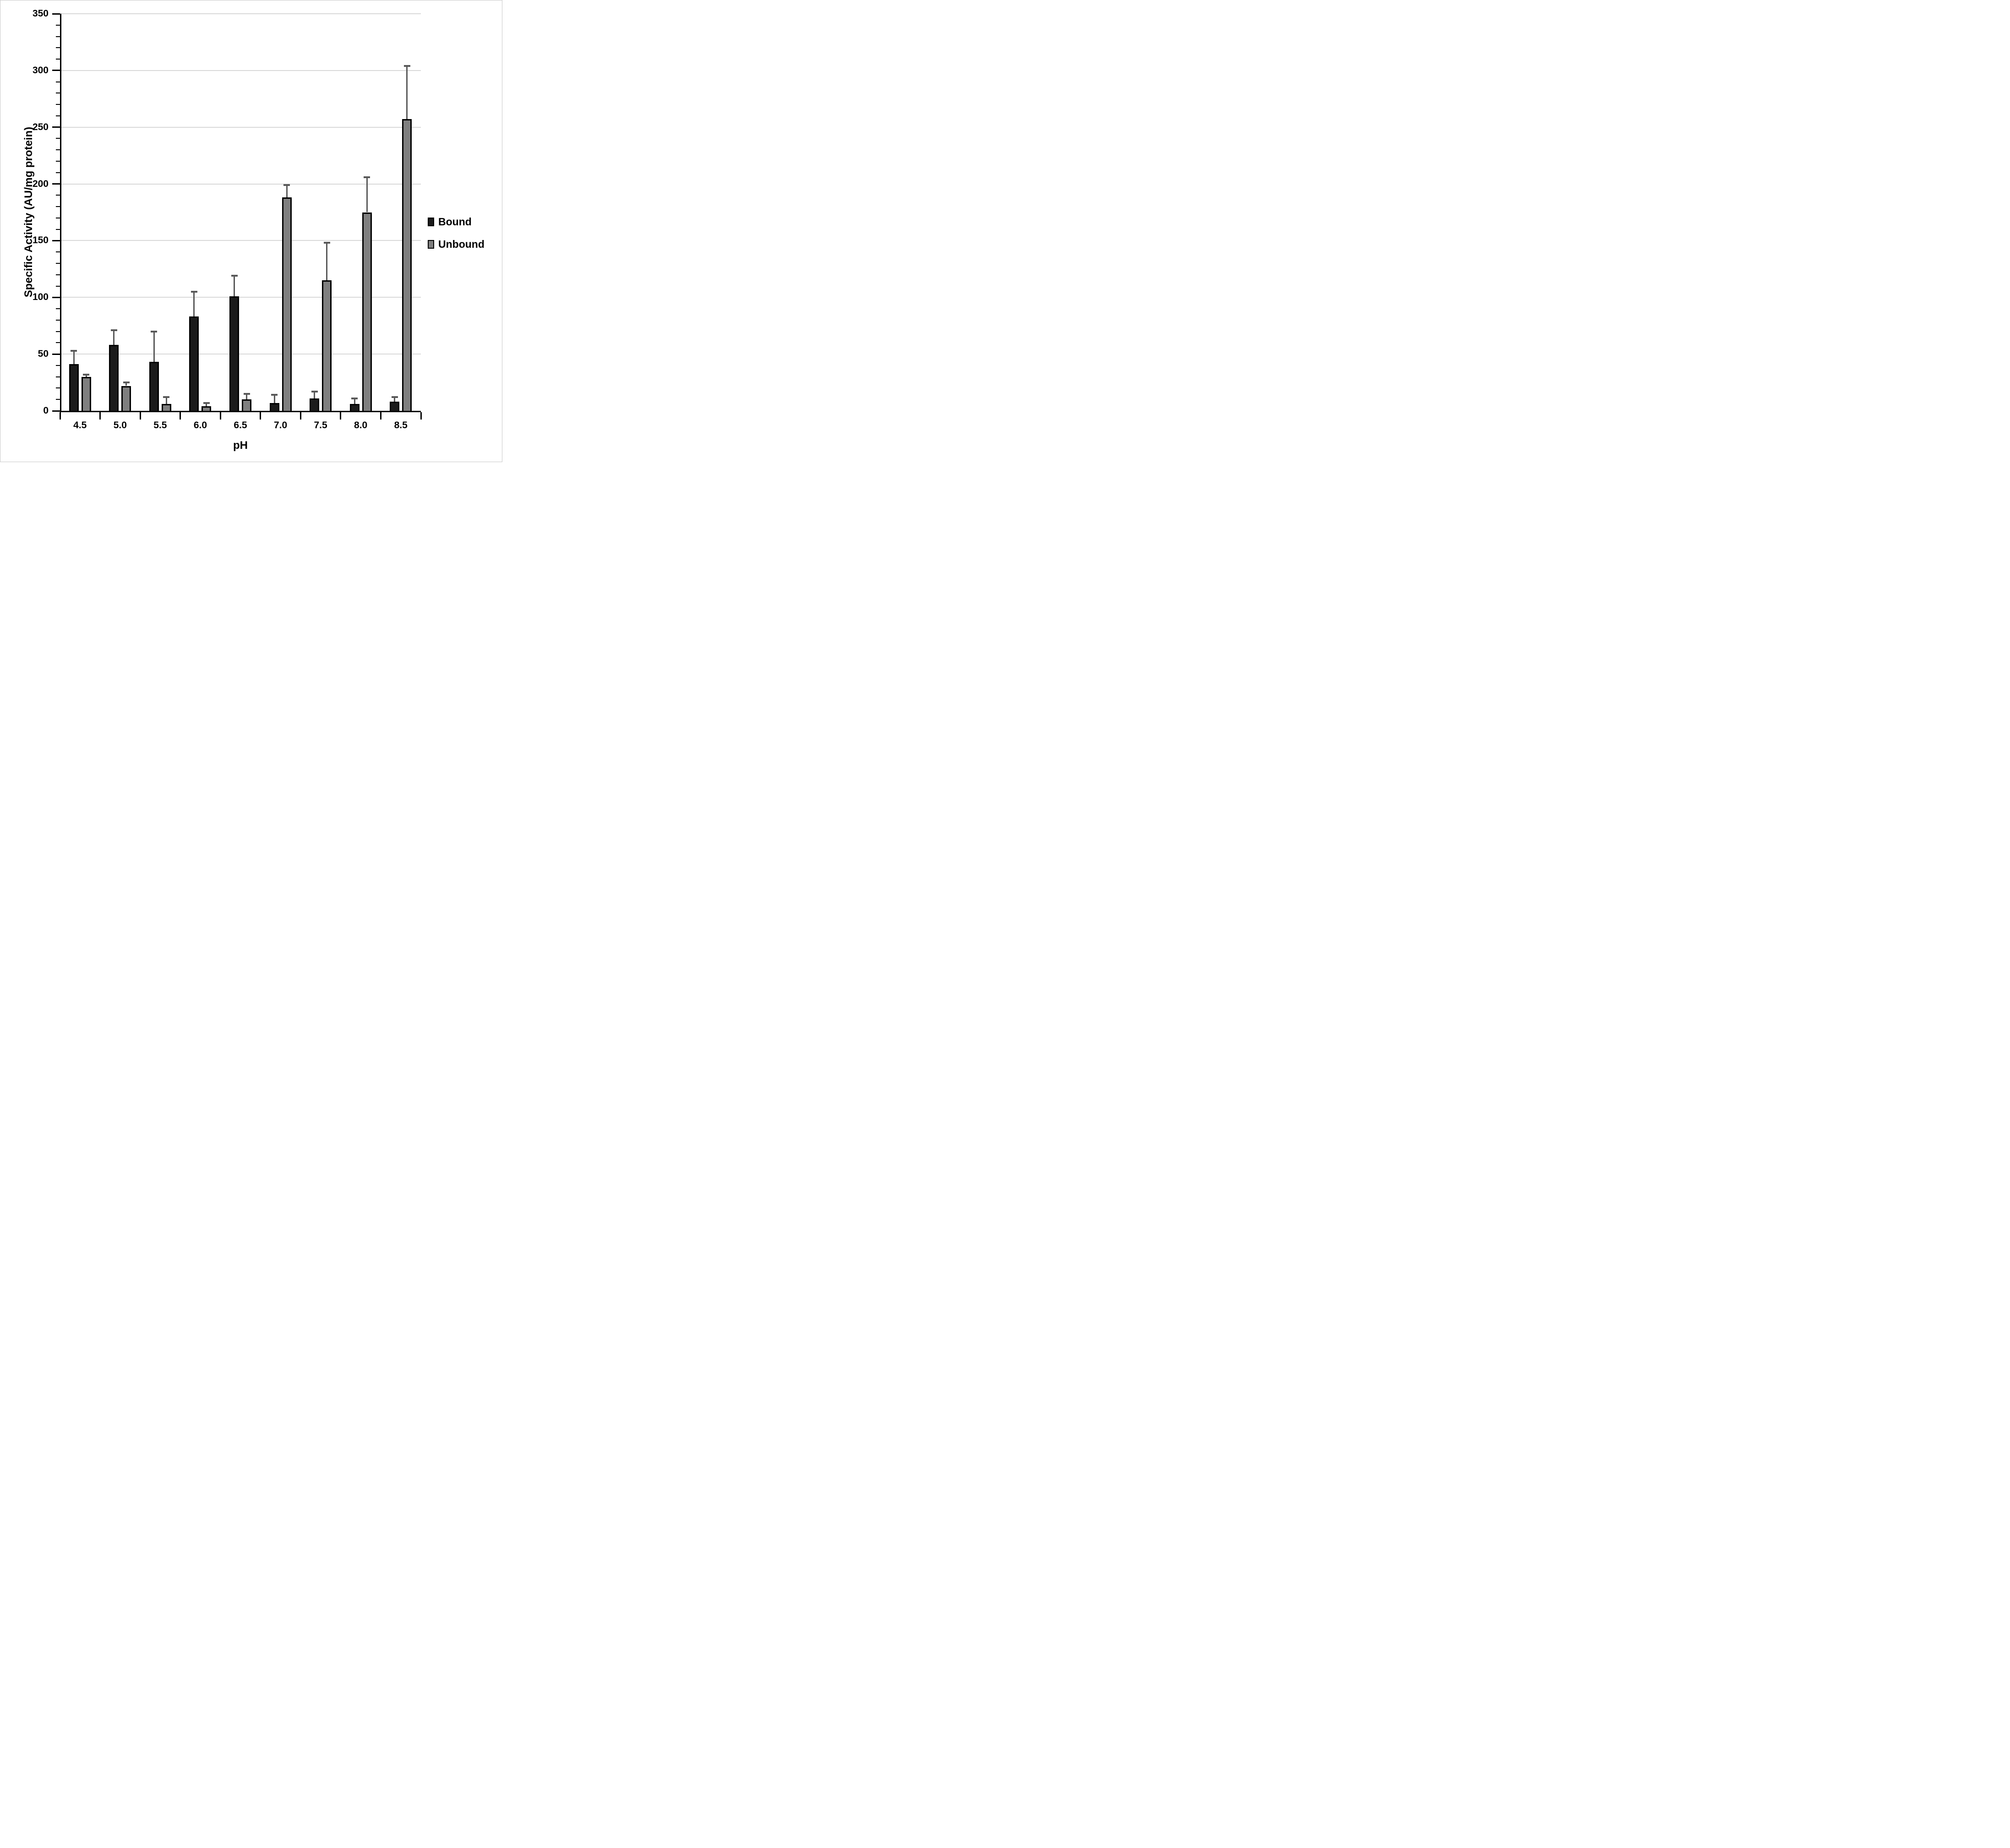 The height and width of the screenshot is (1848, 2010). What do you see at coordinates (361, 425) in the screenshot?
I see `x-axis-tick-label-8.0: 8.0` at bounding box center [361, 425].